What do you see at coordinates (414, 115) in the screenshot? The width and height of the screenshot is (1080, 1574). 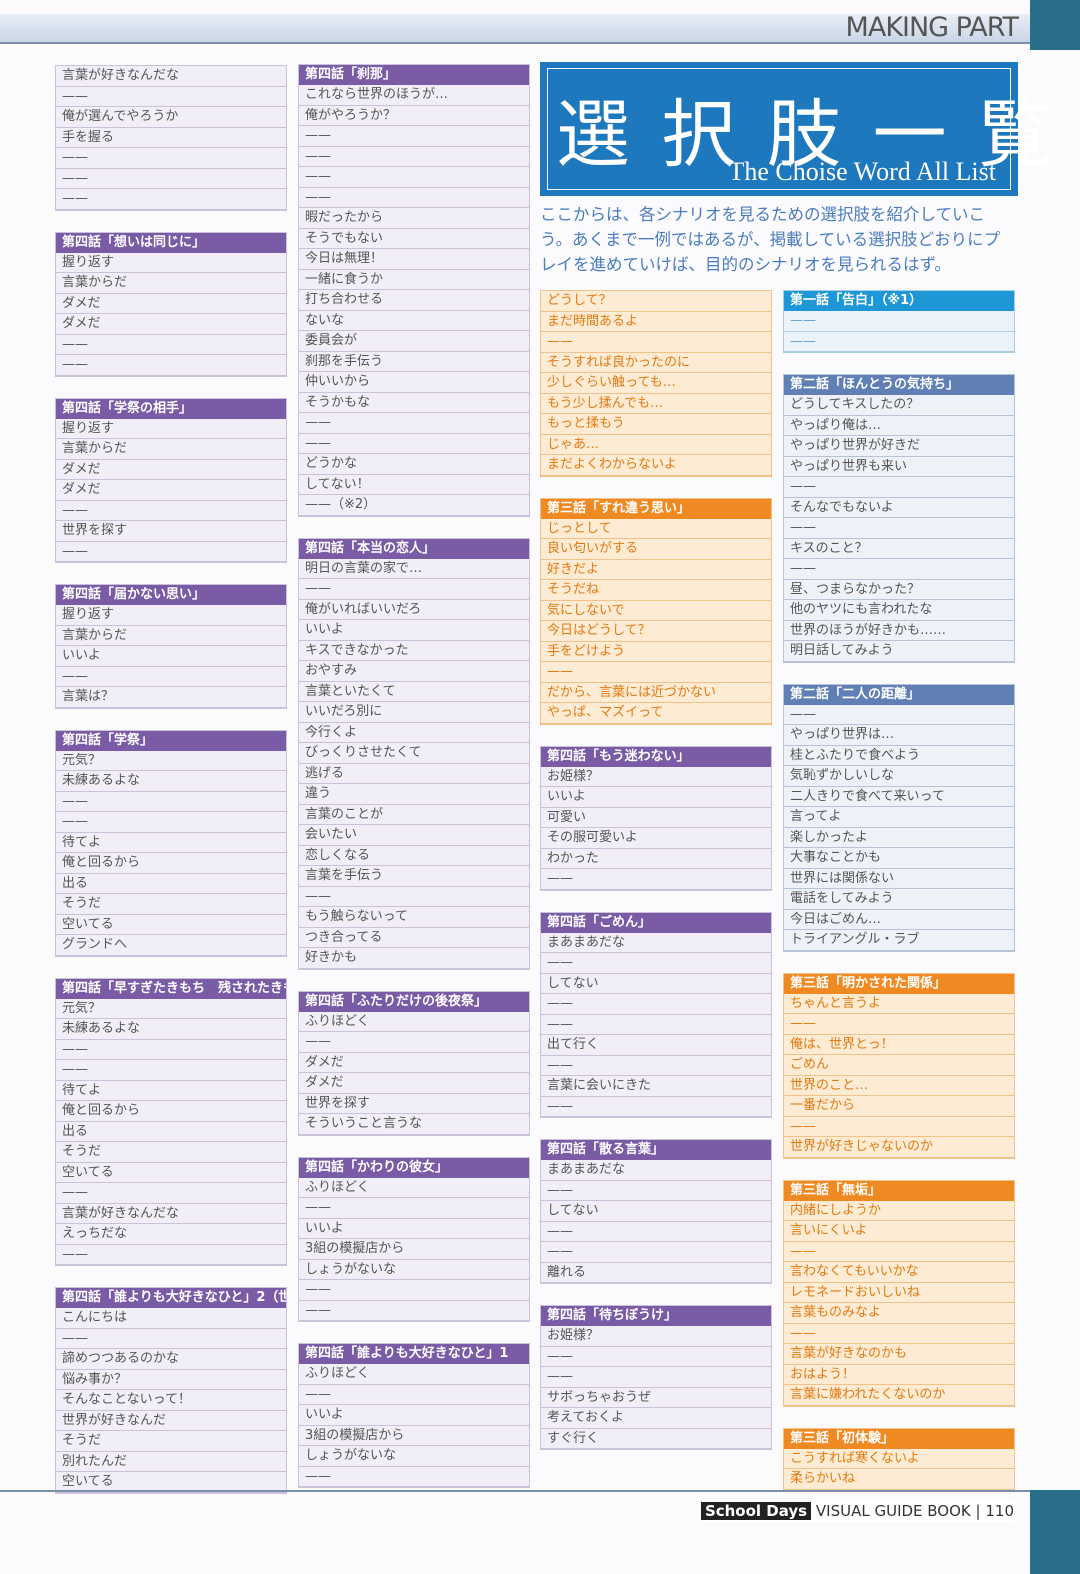 I see `choice-item: 俺がやろうか？` at bounding box center [414, 115].